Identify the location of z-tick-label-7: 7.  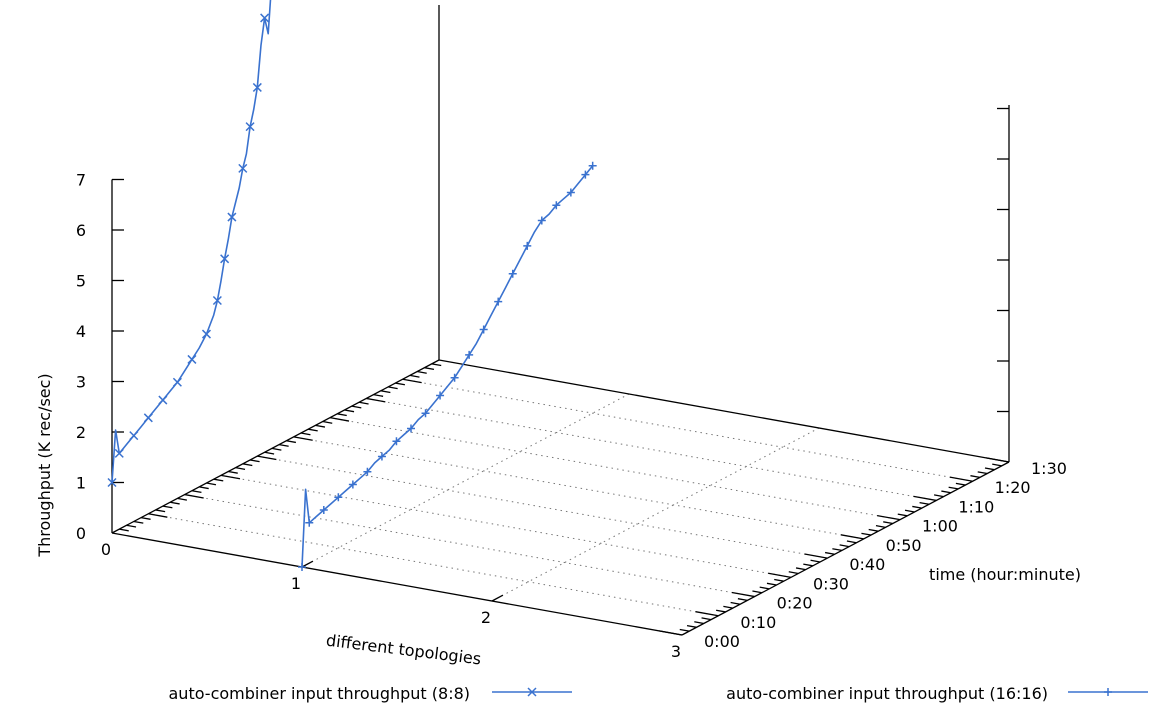
(81, 180).